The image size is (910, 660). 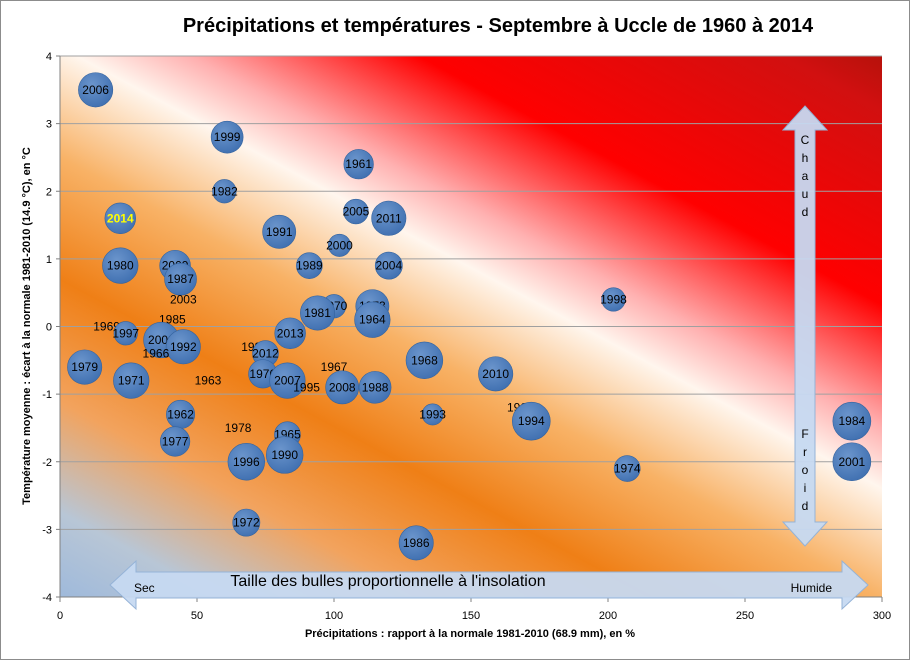 I want to click on bubble-1998, so click(x=613, y=299).